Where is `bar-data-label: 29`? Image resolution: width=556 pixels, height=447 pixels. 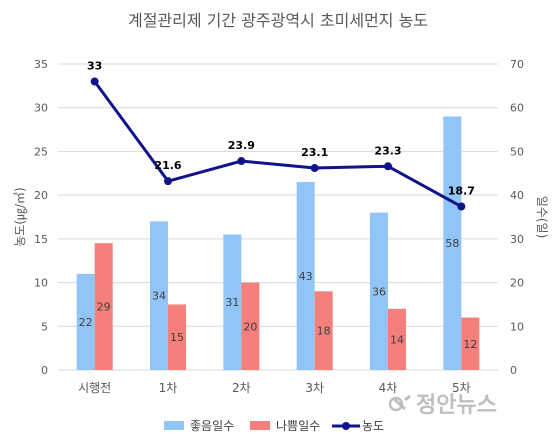
bar-data-label: 29 is located at coordinates (104, 307).